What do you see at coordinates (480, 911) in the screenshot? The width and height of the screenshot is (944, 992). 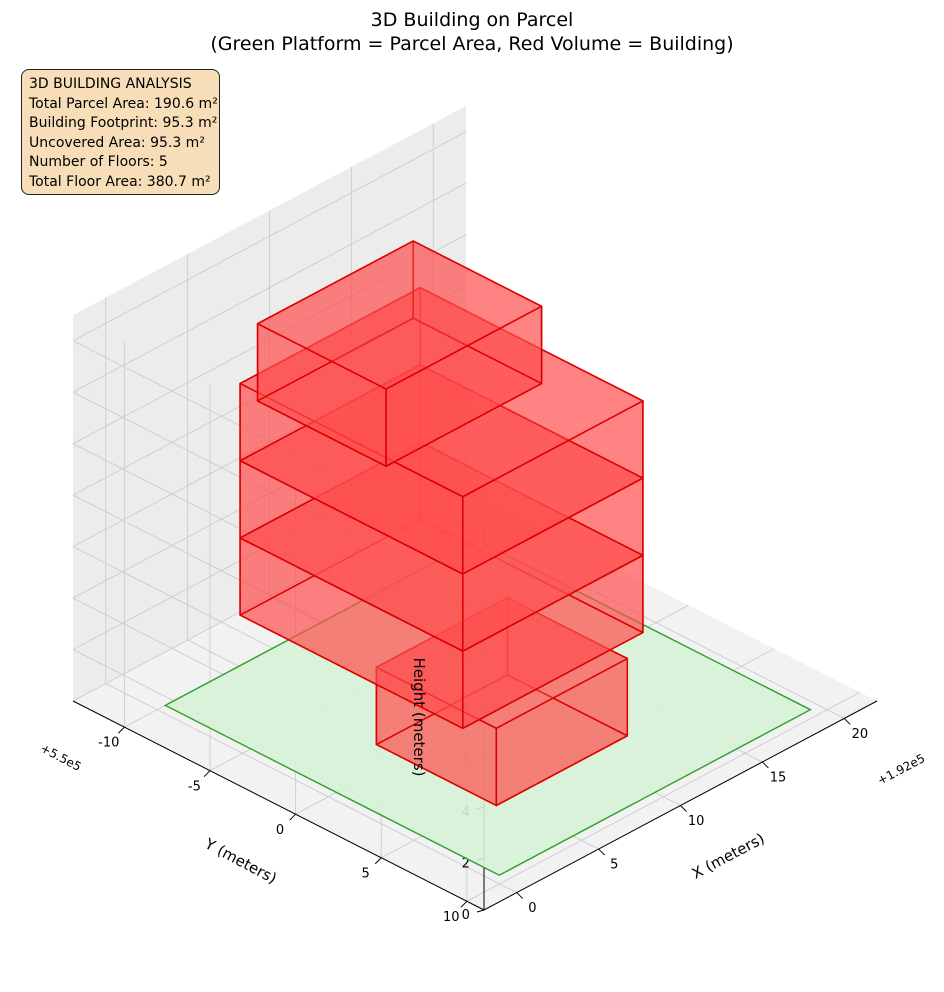 I see `z-tick-label-mark` at bounding box center [480, 911].